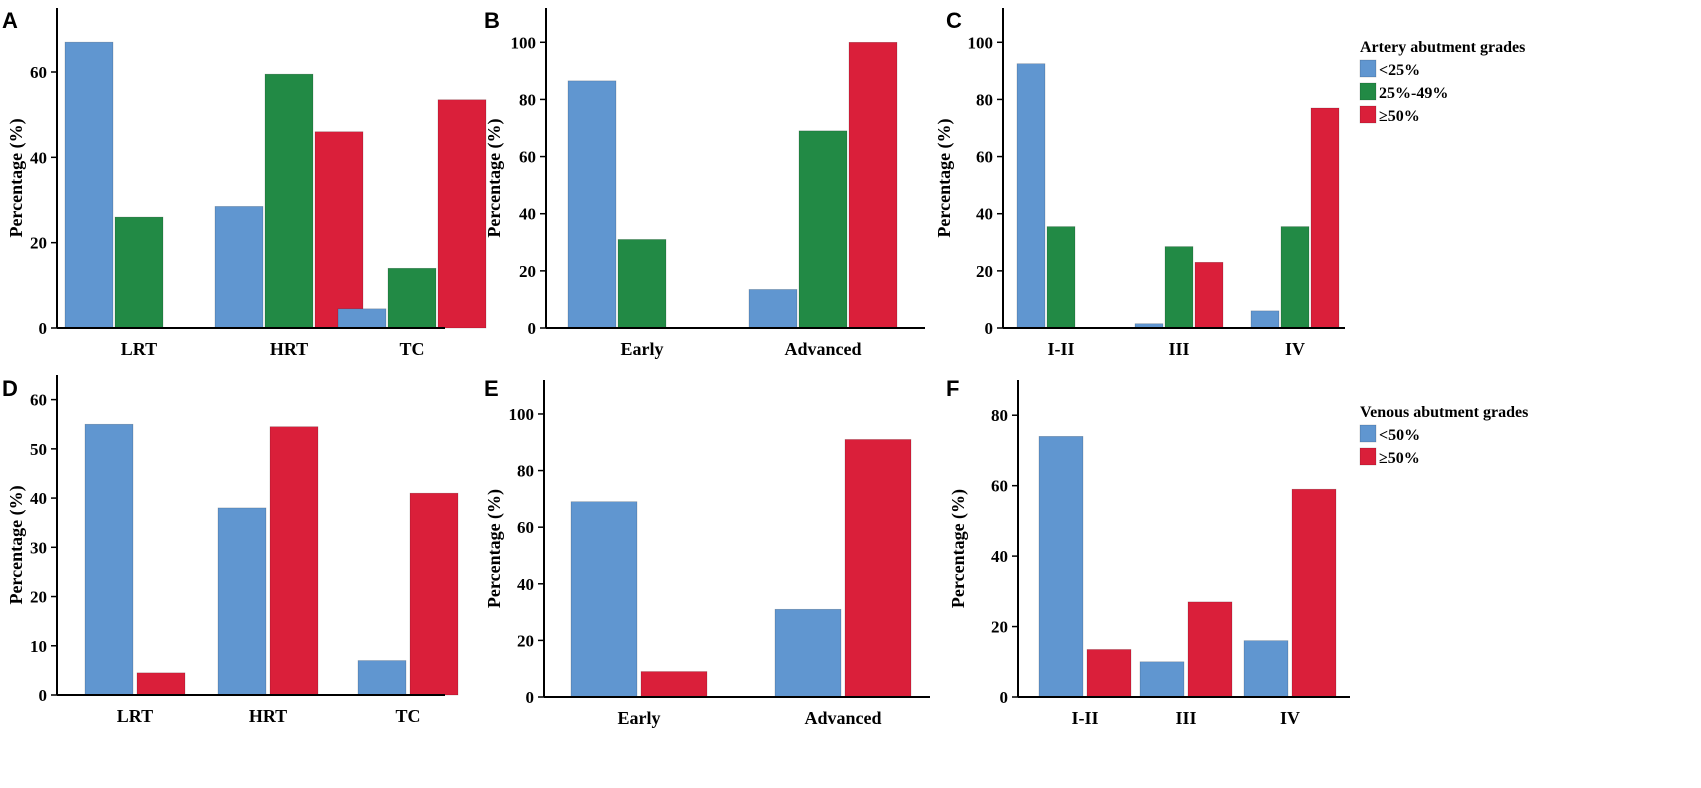  I want to click on panel-label-f: F, so click(952, 388).